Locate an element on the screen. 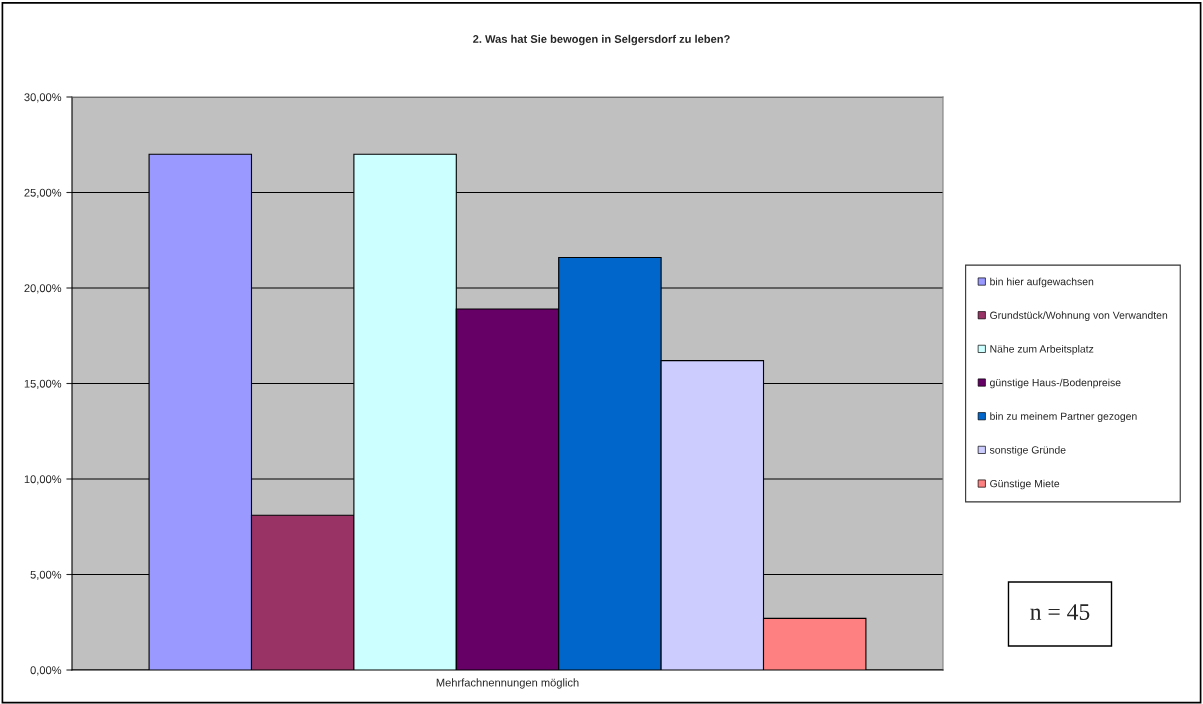 The height and width of the screenshot is (704, 1203). y-tick-label: 10,00% is located at coordinates (43, 480).